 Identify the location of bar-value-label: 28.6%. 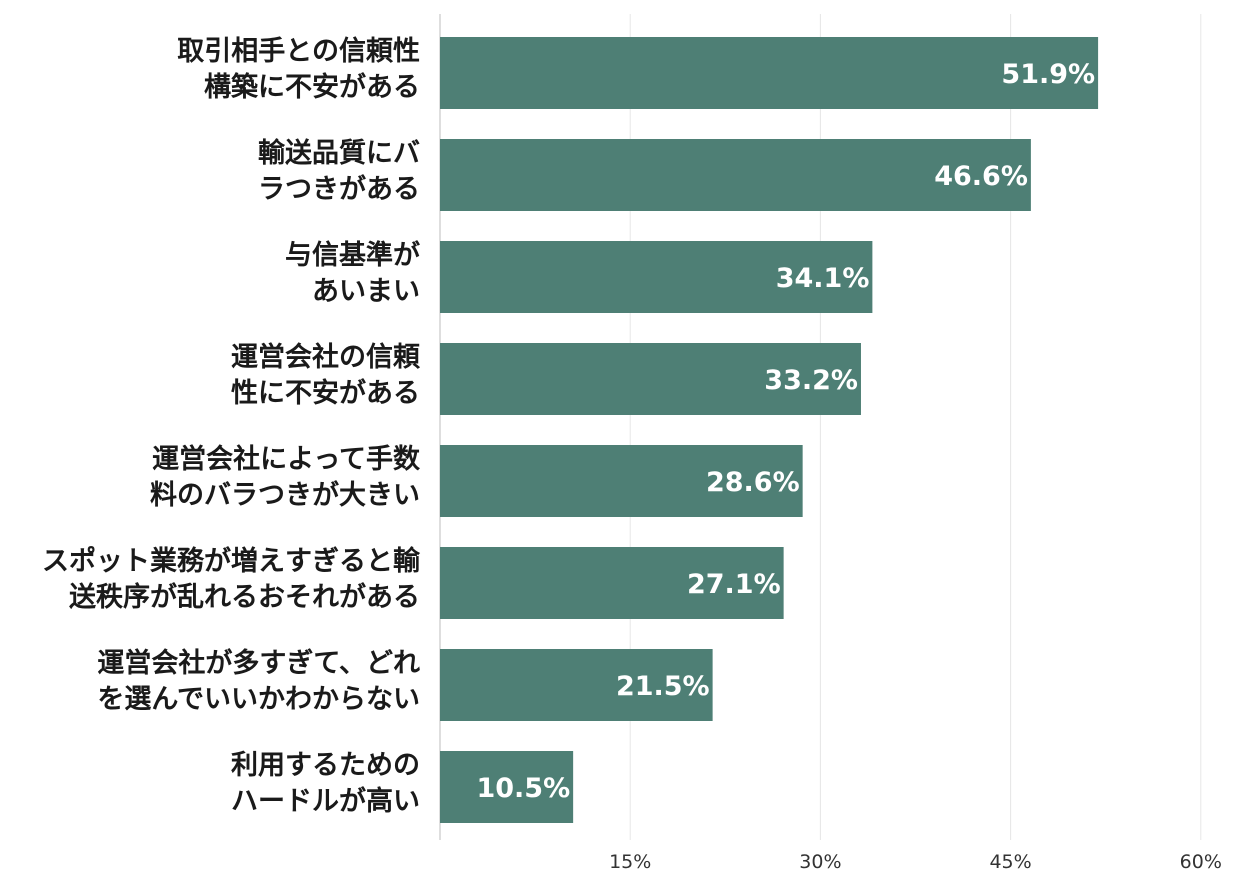
(753, 482).